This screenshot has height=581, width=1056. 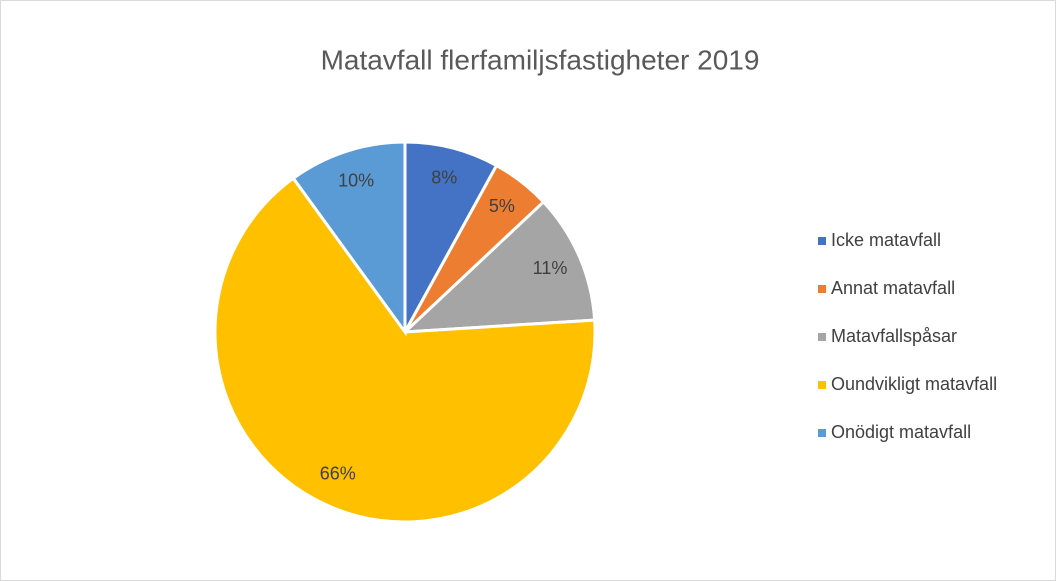 I want to click on data-label: 5%, so click(x=502, y=206).